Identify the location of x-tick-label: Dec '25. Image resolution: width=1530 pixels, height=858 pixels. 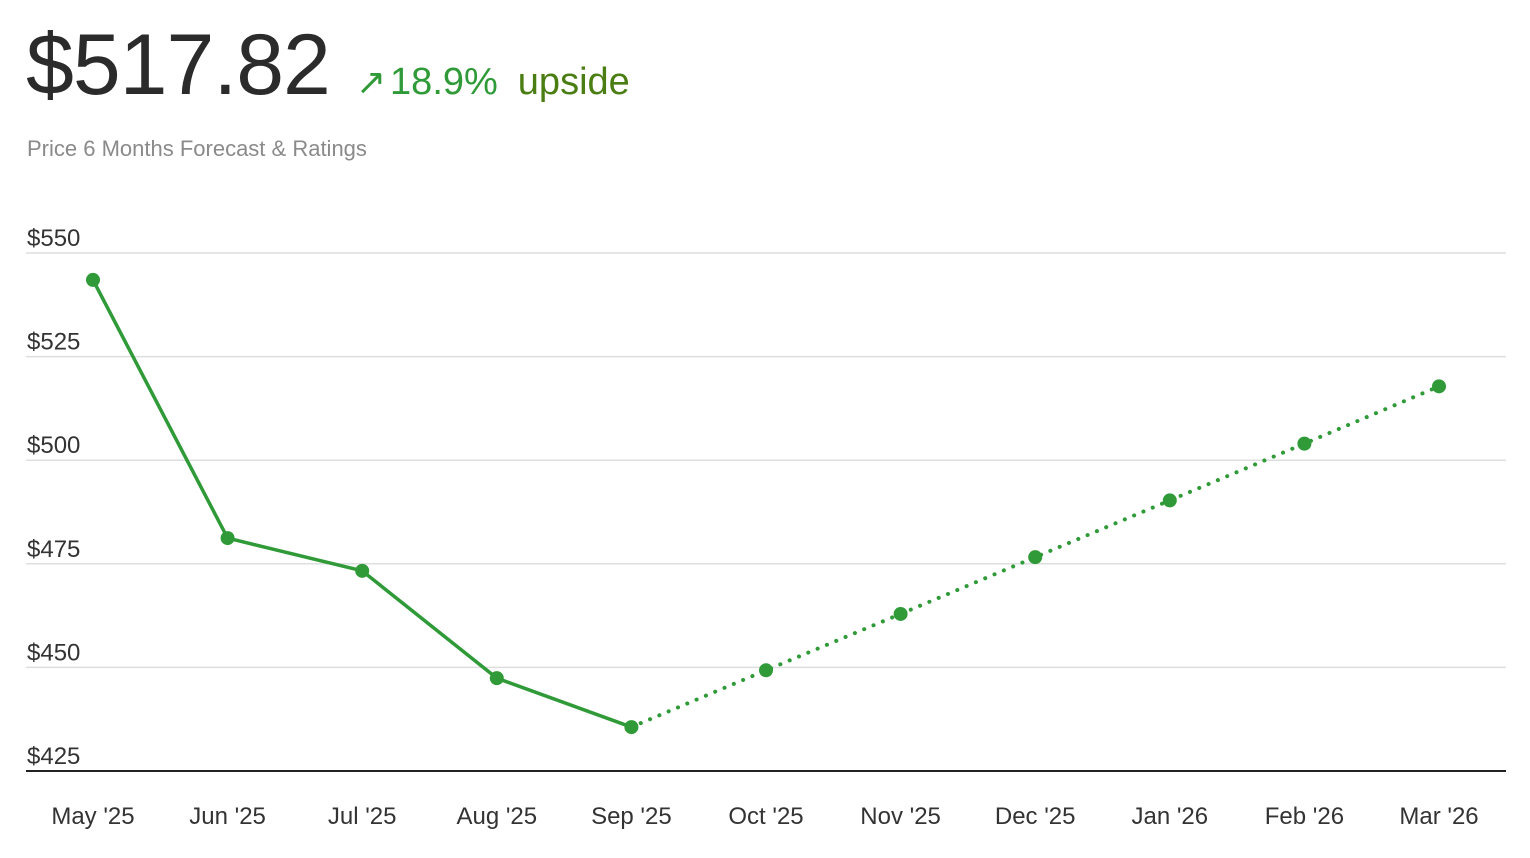
(1035, 816).